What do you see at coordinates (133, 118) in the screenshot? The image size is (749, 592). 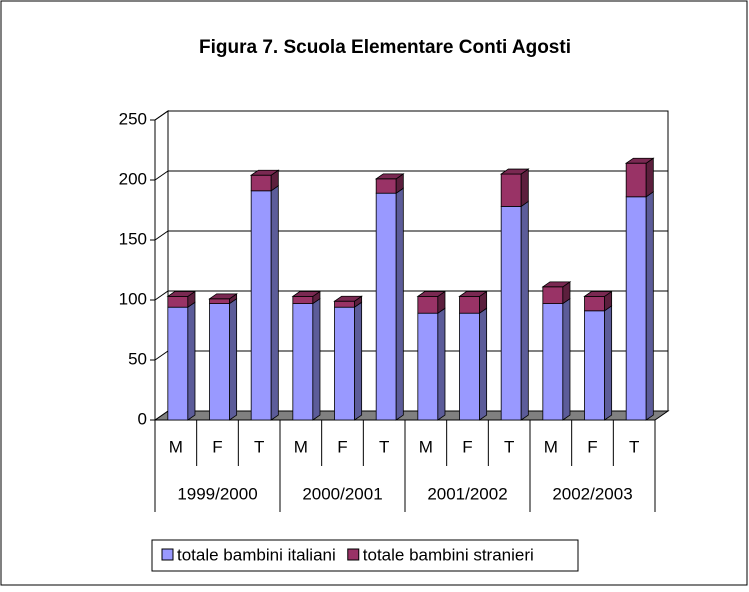 I see `y-tick-label: 250` at bounding box center [133, 118].